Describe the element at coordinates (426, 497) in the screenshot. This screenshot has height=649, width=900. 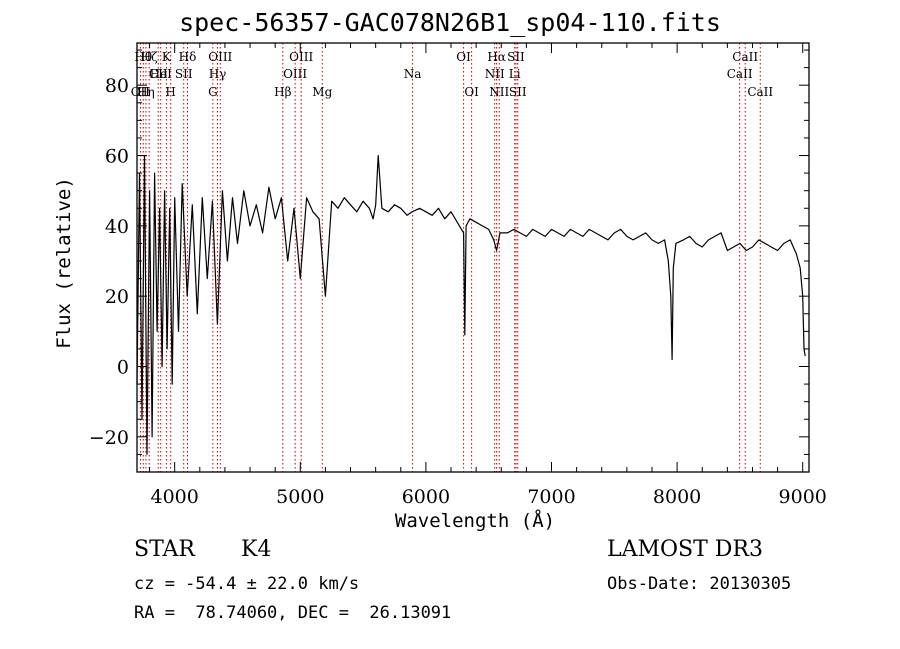
I see `x-tick-label: 6000` at that location.